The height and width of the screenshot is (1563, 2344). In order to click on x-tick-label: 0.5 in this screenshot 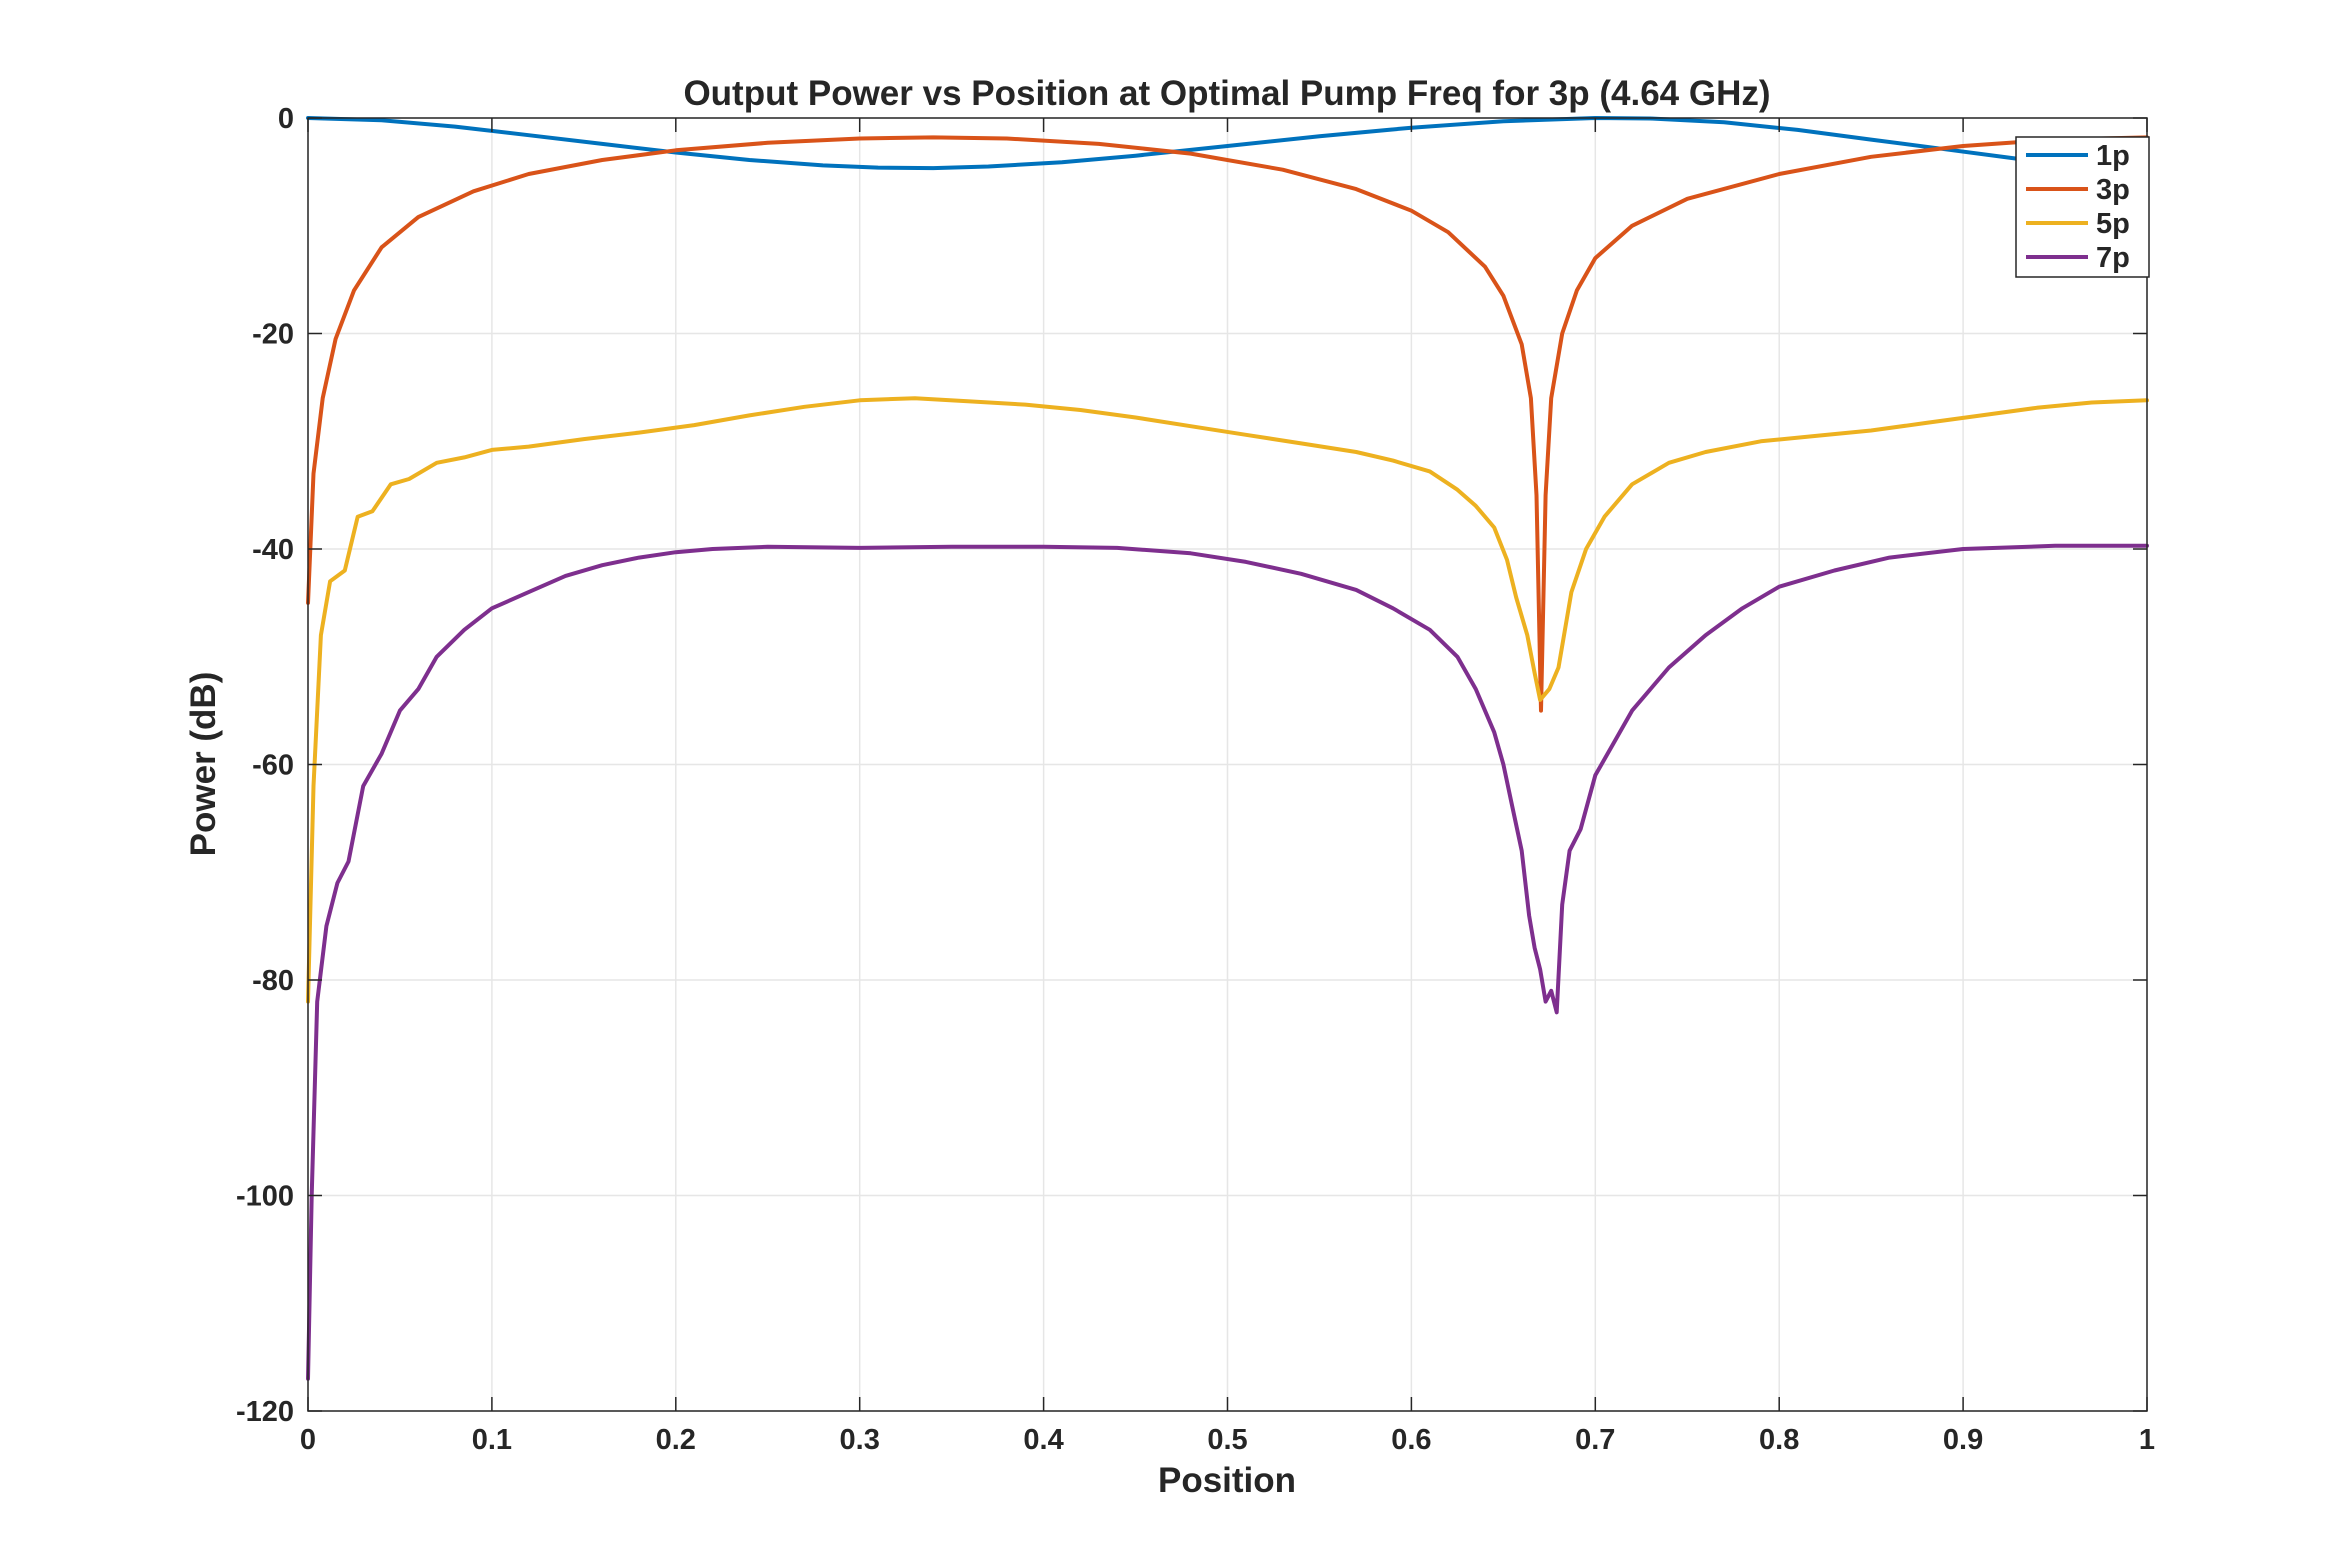, I will do `click(1227, 1440)`.